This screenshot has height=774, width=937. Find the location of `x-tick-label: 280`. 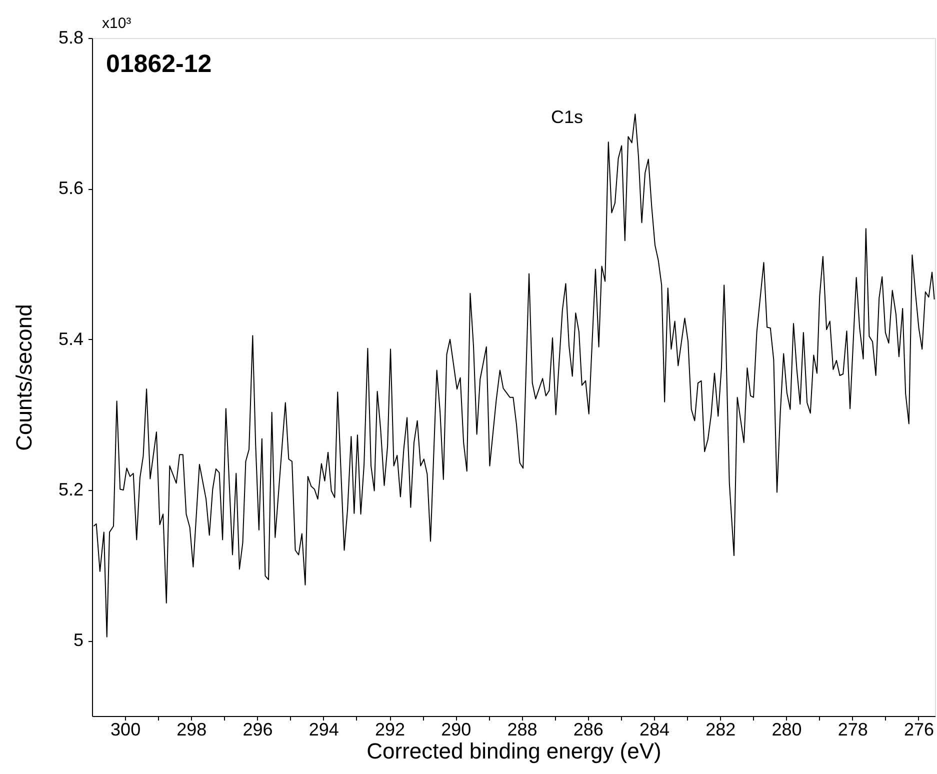

x-tick-label: 280 is located at coordinates (787, 730).